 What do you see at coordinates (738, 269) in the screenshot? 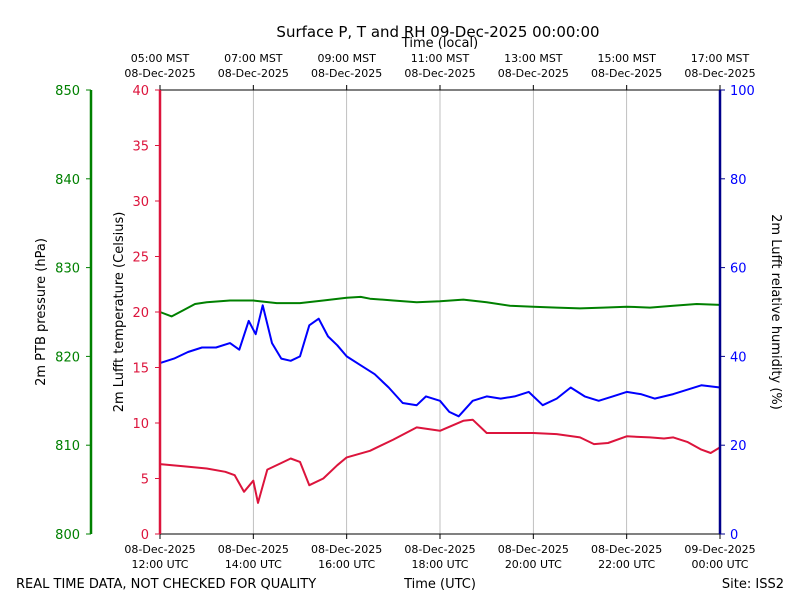
I see `humidity-tick-label-3: 60` at bounding box center [738, 269].